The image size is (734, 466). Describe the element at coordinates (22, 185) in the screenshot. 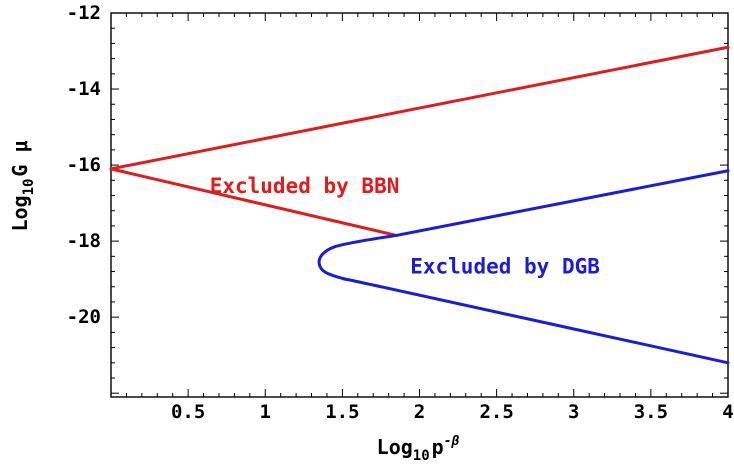

I see `y-axis-title: Log10G μ` at that location.